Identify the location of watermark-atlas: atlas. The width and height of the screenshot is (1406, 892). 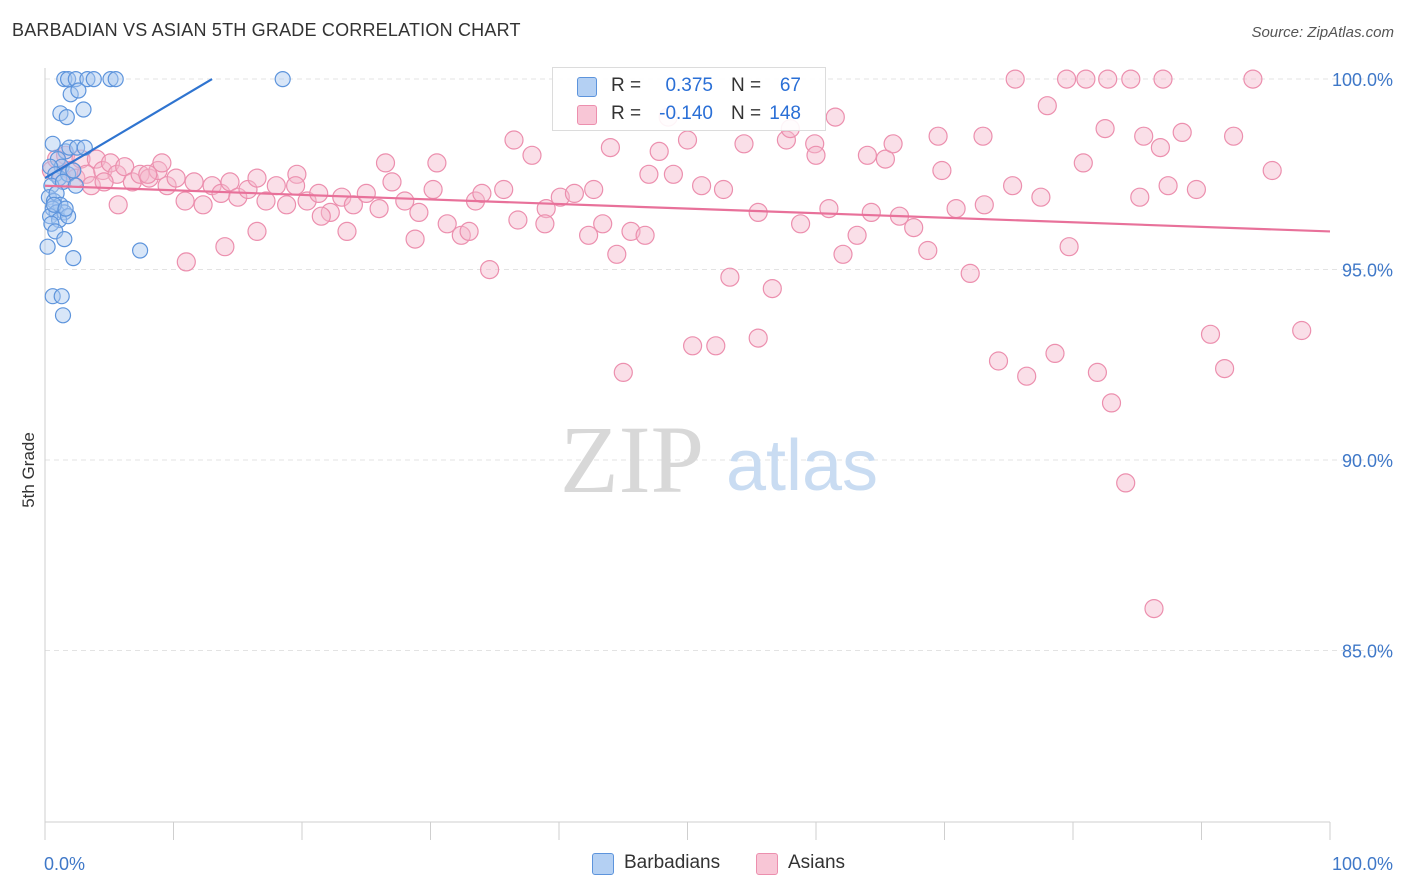
(802, 466).